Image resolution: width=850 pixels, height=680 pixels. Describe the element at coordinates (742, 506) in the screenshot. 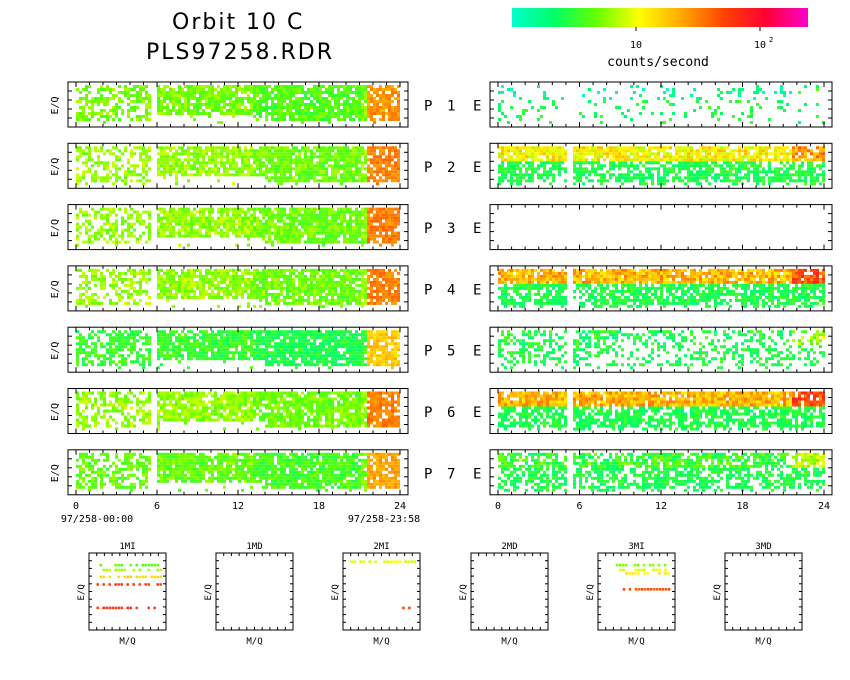

I see `electron-x-tick-label: 18` at that location.